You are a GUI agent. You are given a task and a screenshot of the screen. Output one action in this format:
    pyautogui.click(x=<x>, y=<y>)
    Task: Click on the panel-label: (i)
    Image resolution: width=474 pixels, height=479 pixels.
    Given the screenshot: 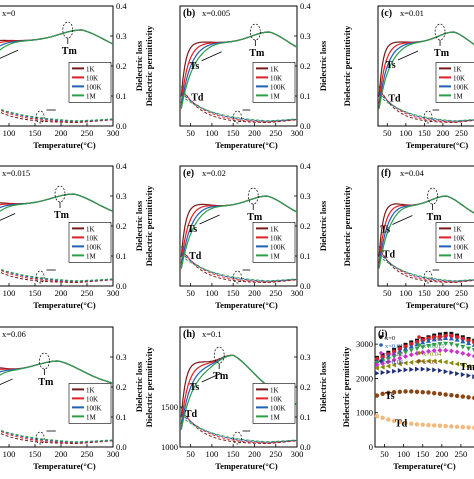 What is the action you would take?
    pyautogui.click(x=382, y=334)
    